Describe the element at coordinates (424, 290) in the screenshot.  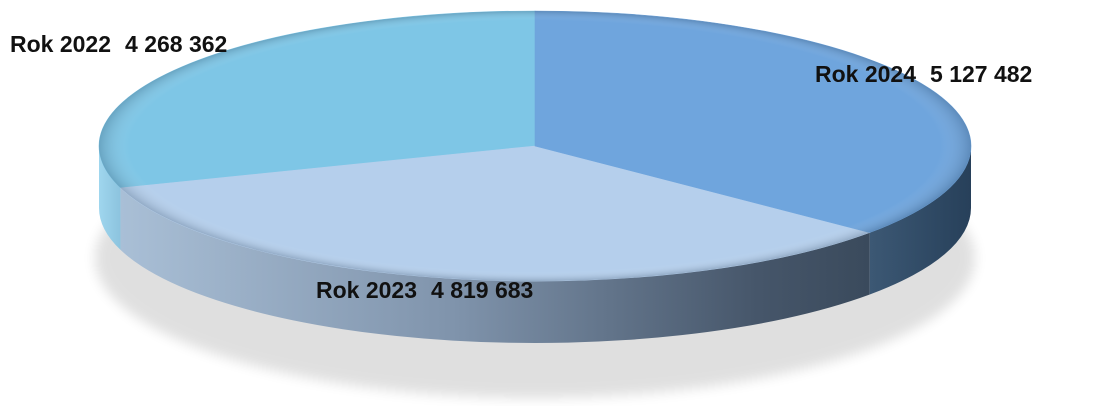
I see `data-label-rok-2023: Rok 2023 4 819 683` at that location.